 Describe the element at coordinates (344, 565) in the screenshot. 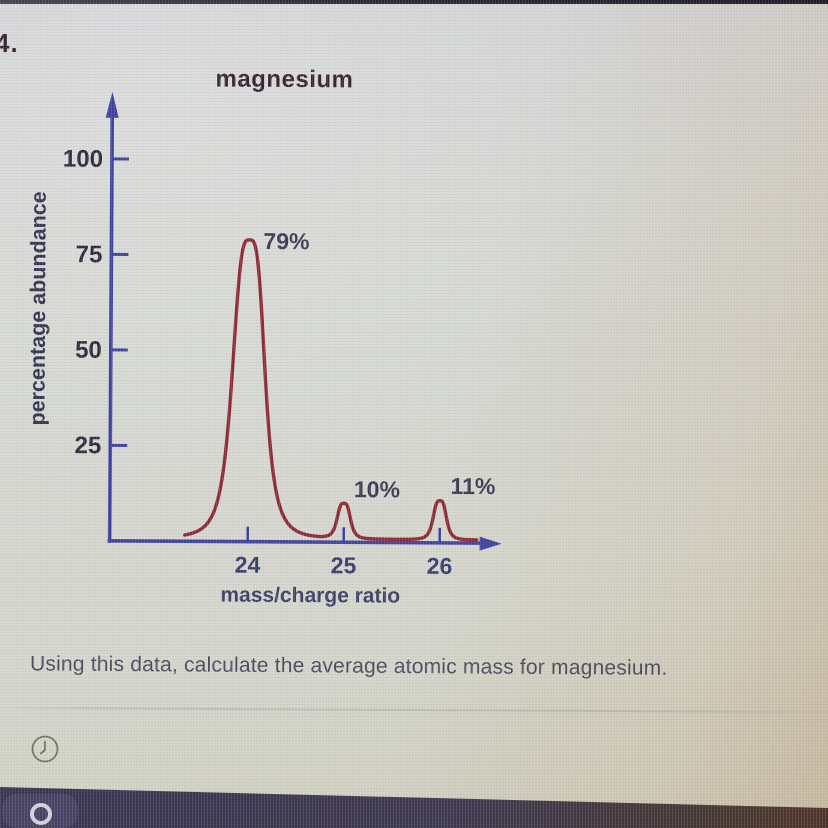

I see `x-tick-label: 25` at that location.